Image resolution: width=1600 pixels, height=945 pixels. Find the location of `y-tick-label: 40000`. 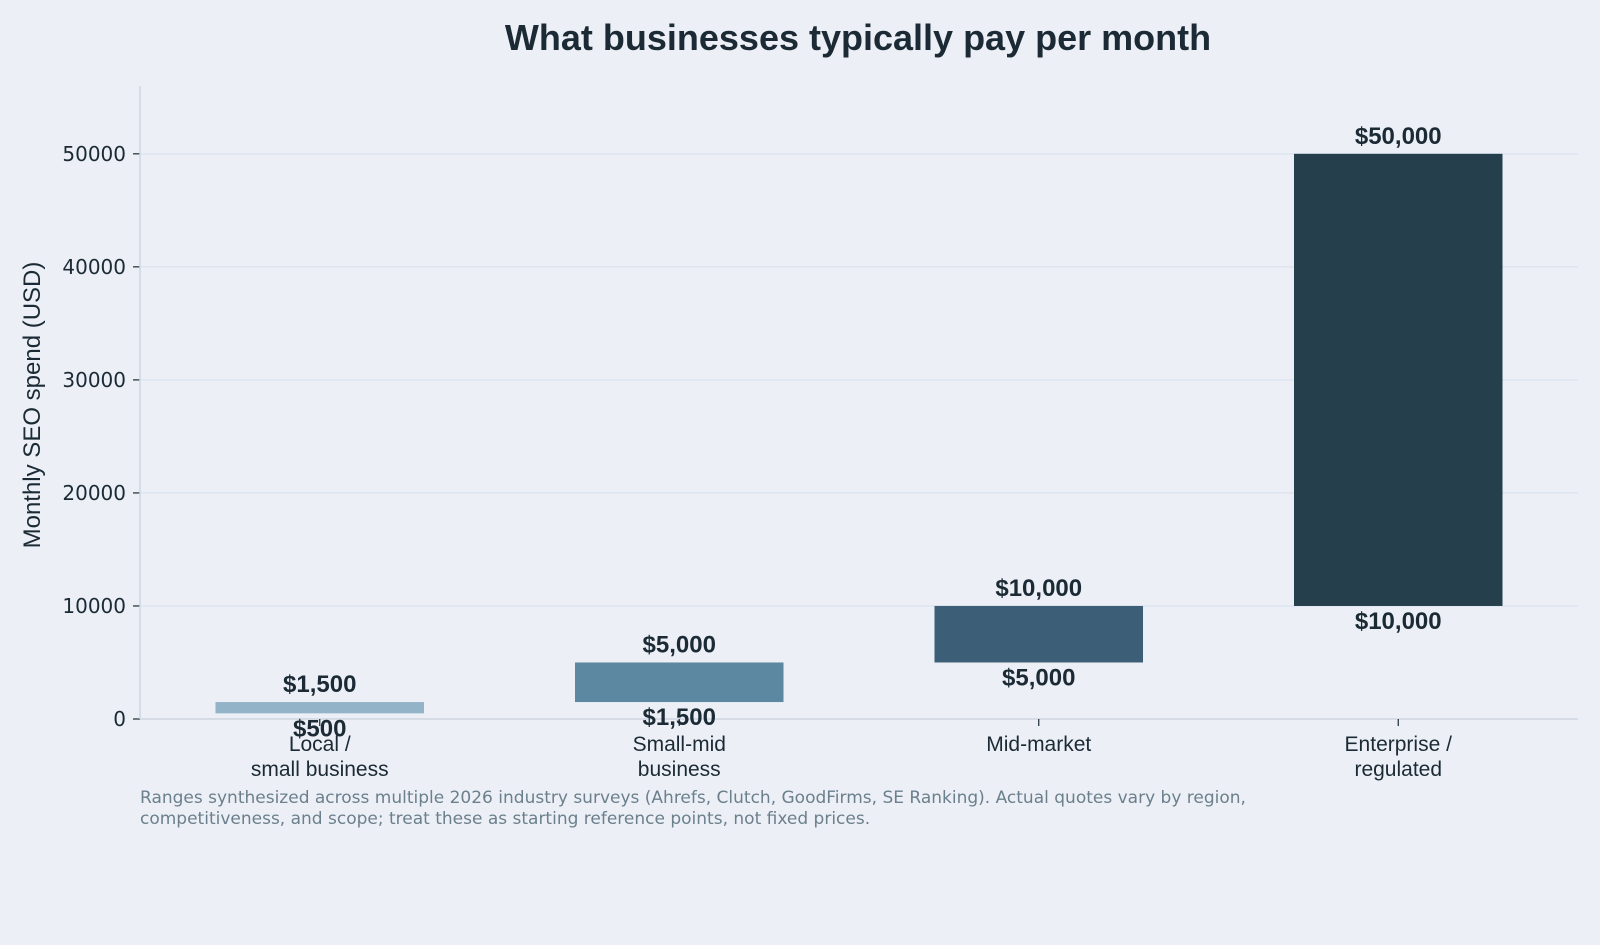

y-tick-label: 40000 is located at coordinates (94, 267).